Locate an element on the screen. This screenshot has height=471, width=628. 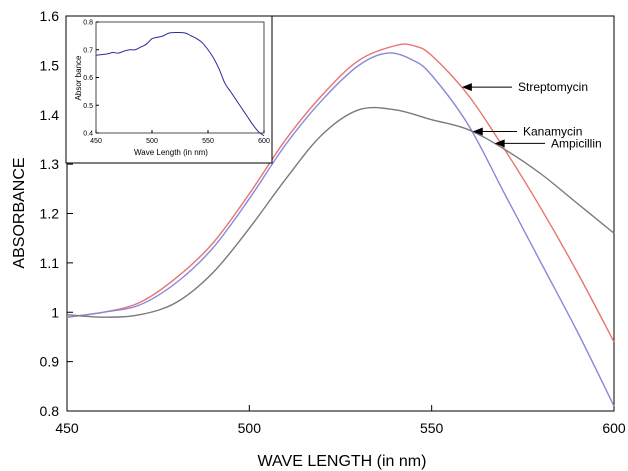
annotation-label: Streptomycin is located at coordinates (553, 87).